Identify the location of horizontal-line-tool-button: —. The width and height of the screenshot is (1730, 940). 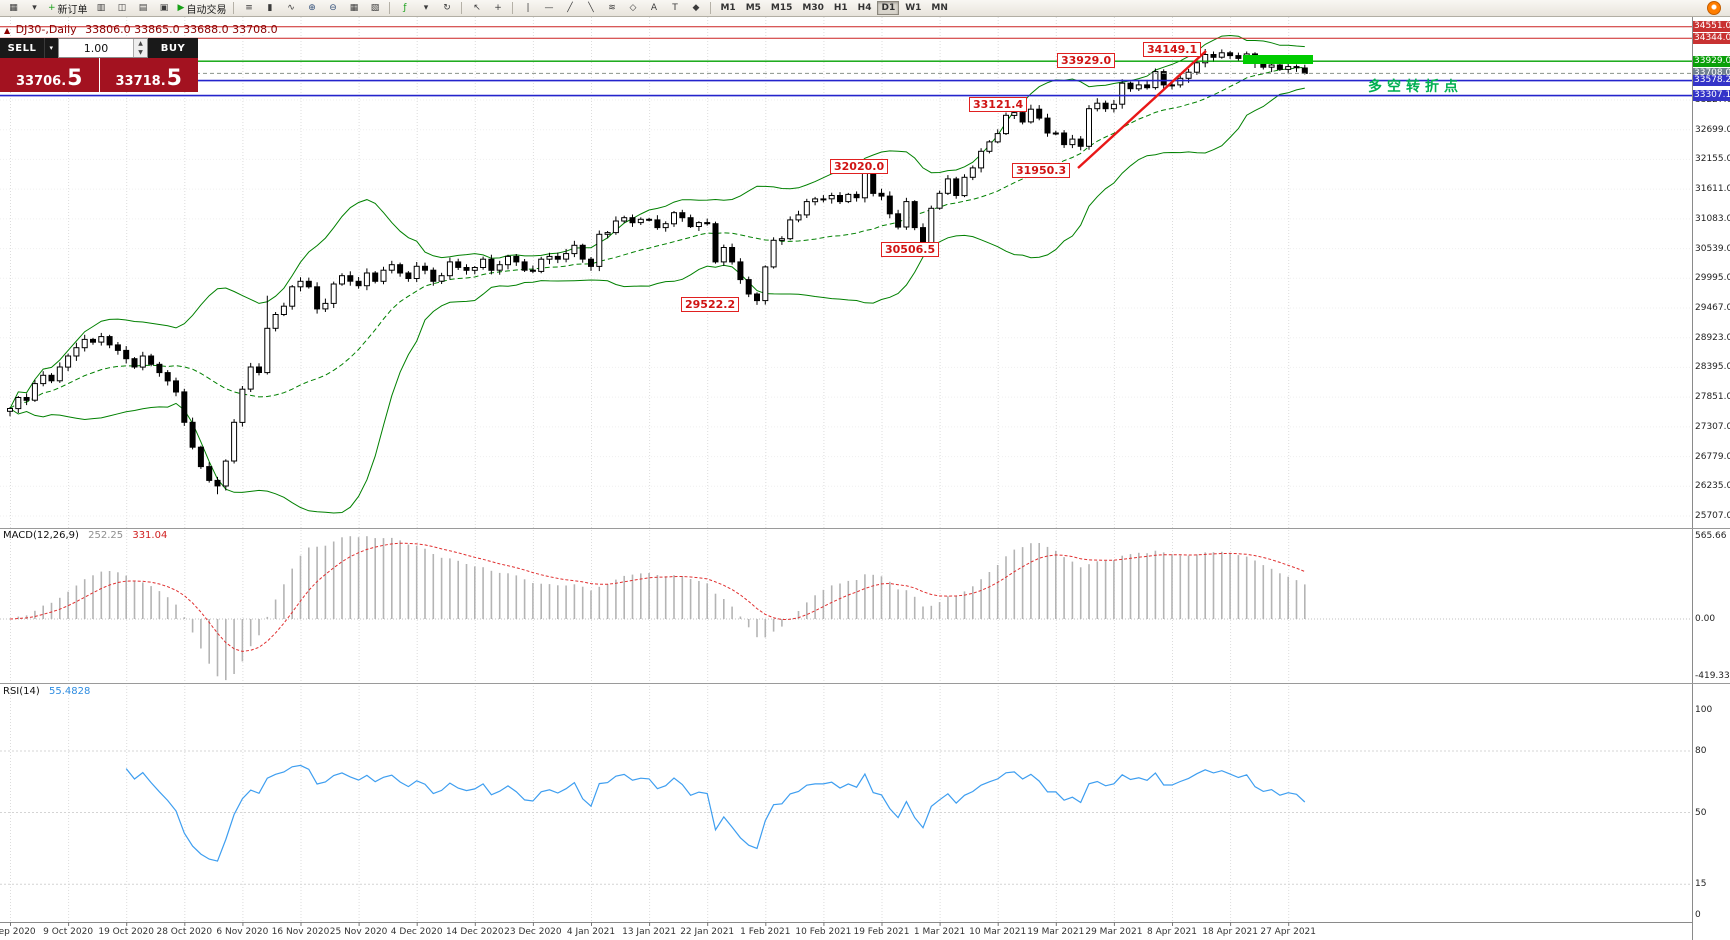
(548, 8).